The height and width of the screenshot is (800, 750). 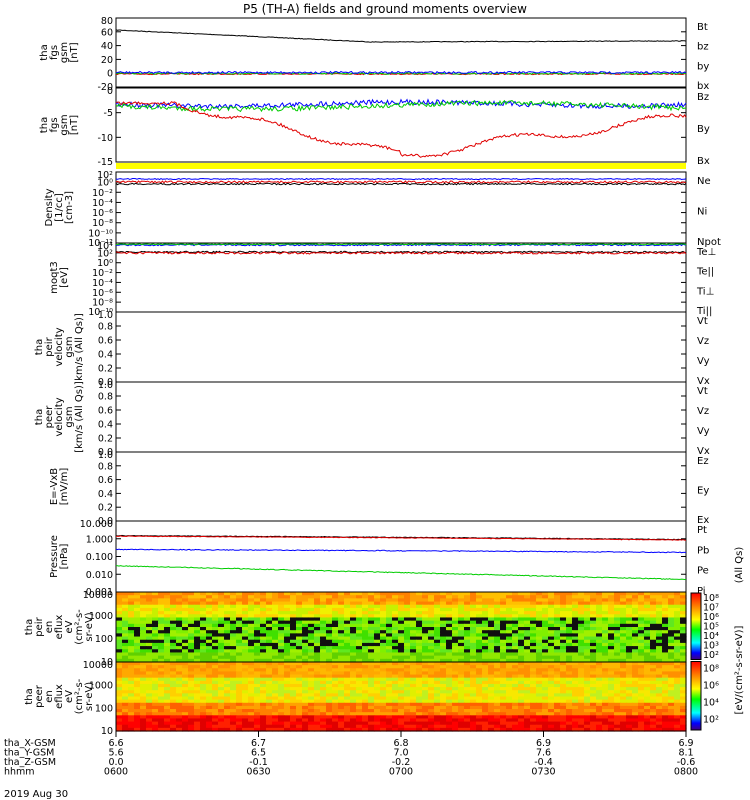 What do you see at coordinates (686, 772) in the screenshot?
I see `x-tick-label: 0800` at bounding box center [686, 772].